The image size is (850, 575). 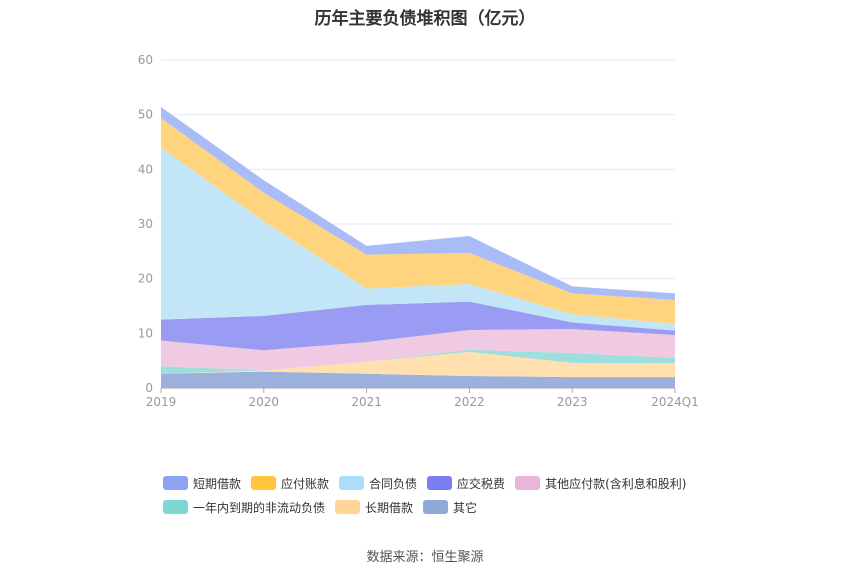 What do you see at coordinates (425, 557) in the screenshot?
I see `data-source: 数据来源：恒生聚源` at bounding box center [425, 557].